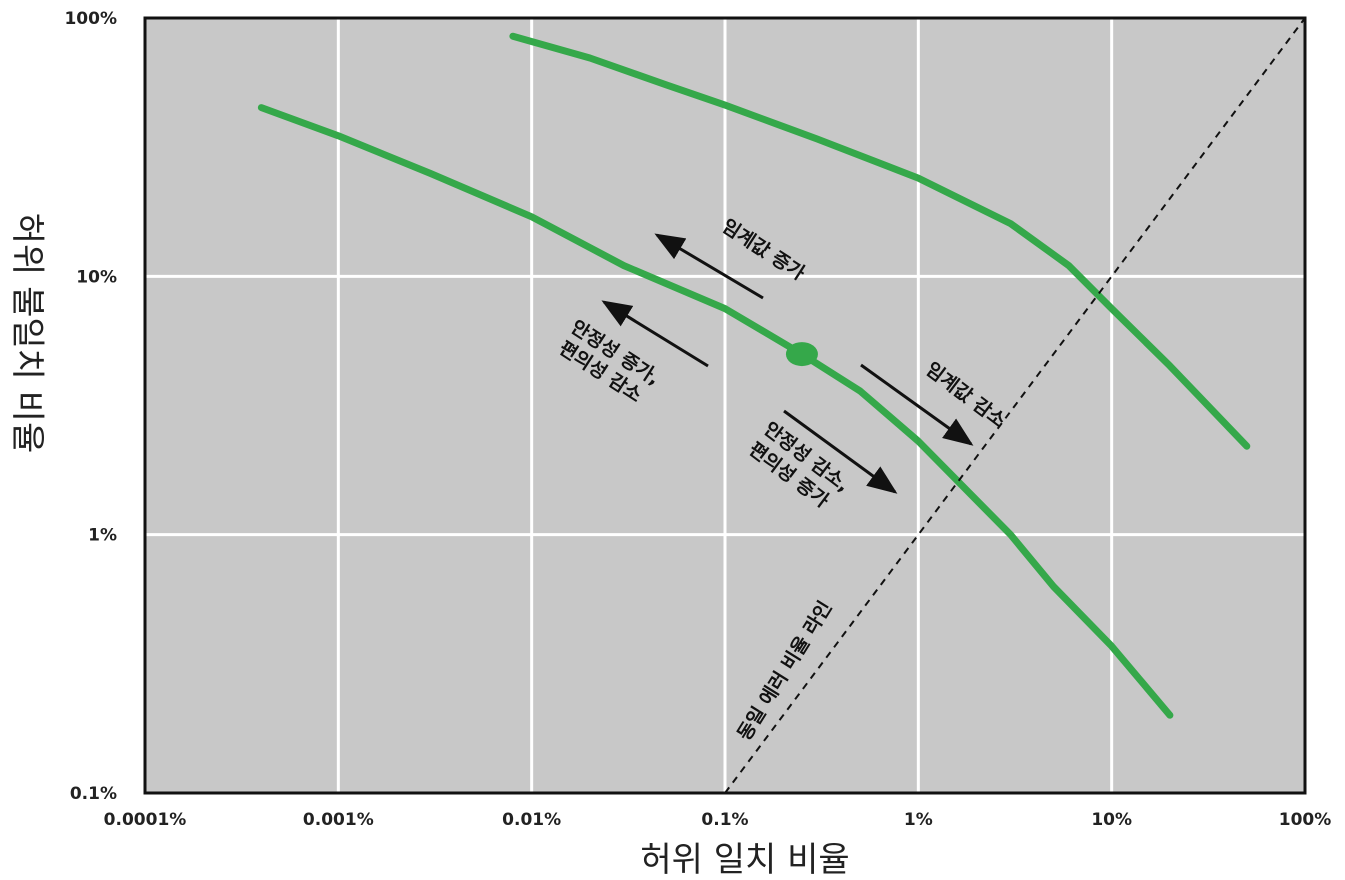 Image resolution: width=1345 pixels, height=880 pixels. I want to click on x-axis-title: 허위 일치 비율, so click(744, 860).